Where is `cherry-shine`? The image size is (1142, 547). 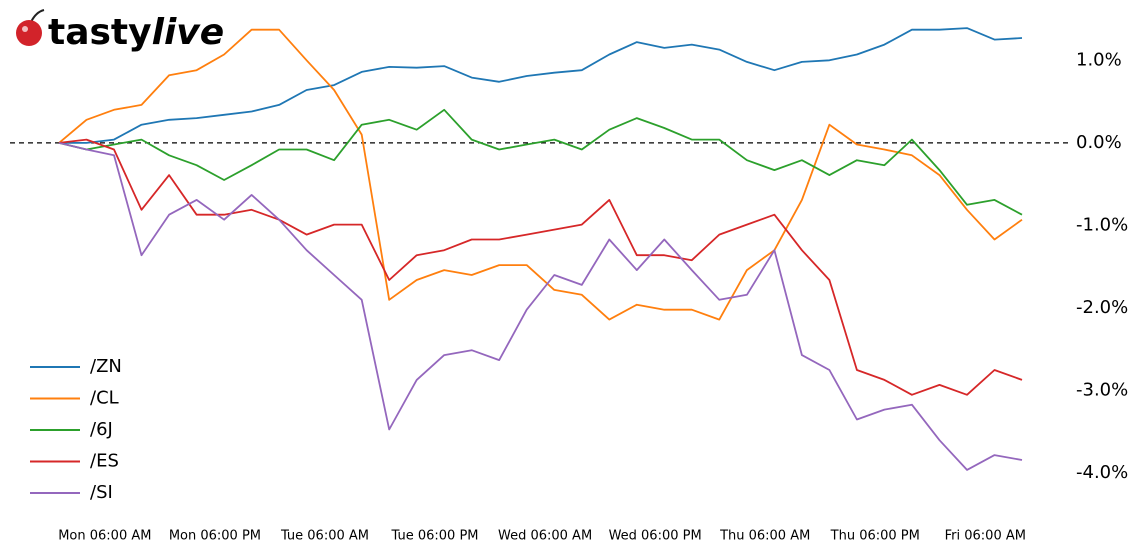 cherry-shine is located at coordinates (25, 29).